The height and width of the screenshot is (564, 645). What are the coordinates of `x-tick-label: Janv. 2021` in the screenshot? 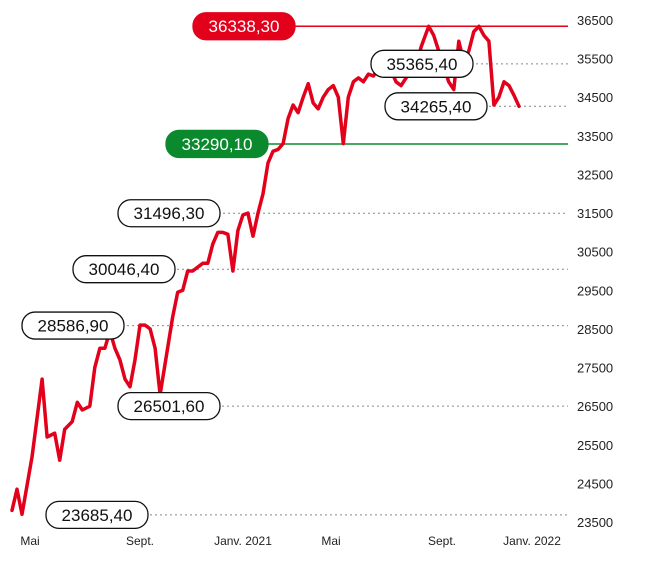 It's located at (243, 541).